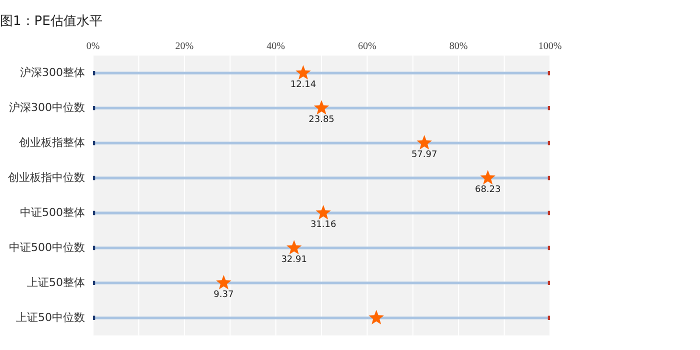 Image resolution: width=700 pixels, height=350 pixels. Describe the element at coordinates (56, 282) in the screenshot. I see `y-tick-label: 上证50整体` at that location.